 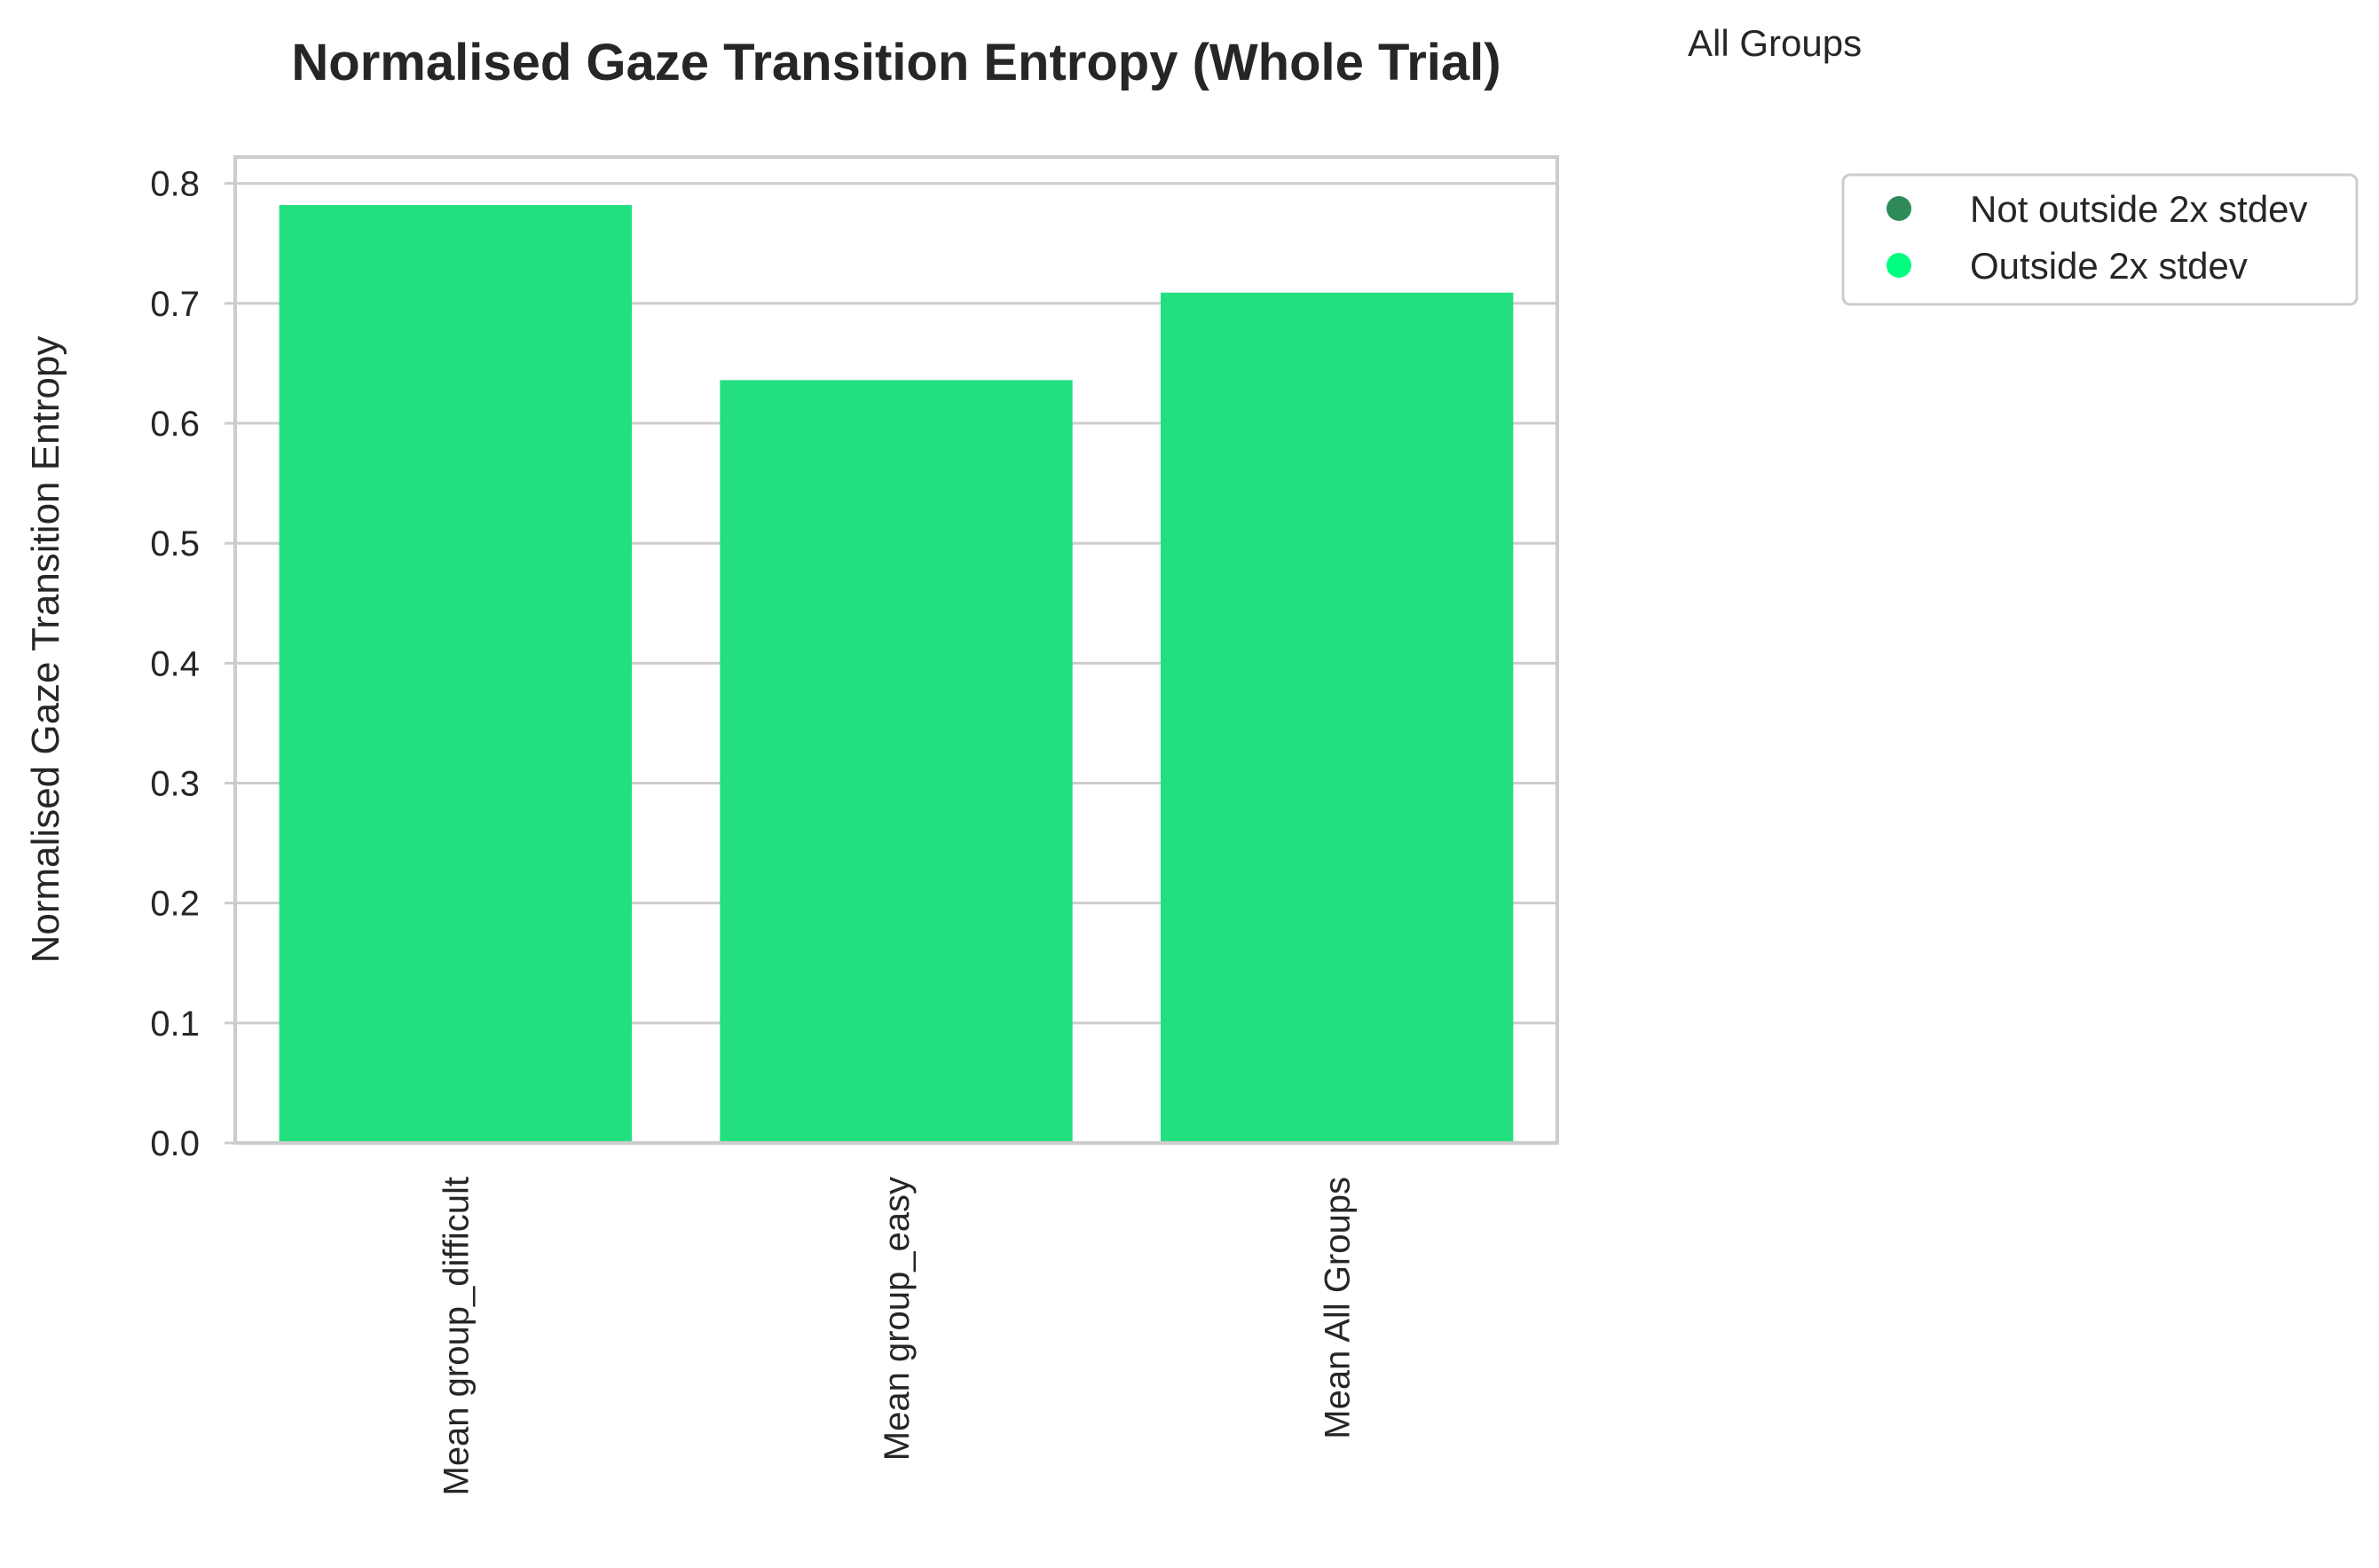 I want to click on y-tick-label: 0.1, so click(x=175, y=1024).